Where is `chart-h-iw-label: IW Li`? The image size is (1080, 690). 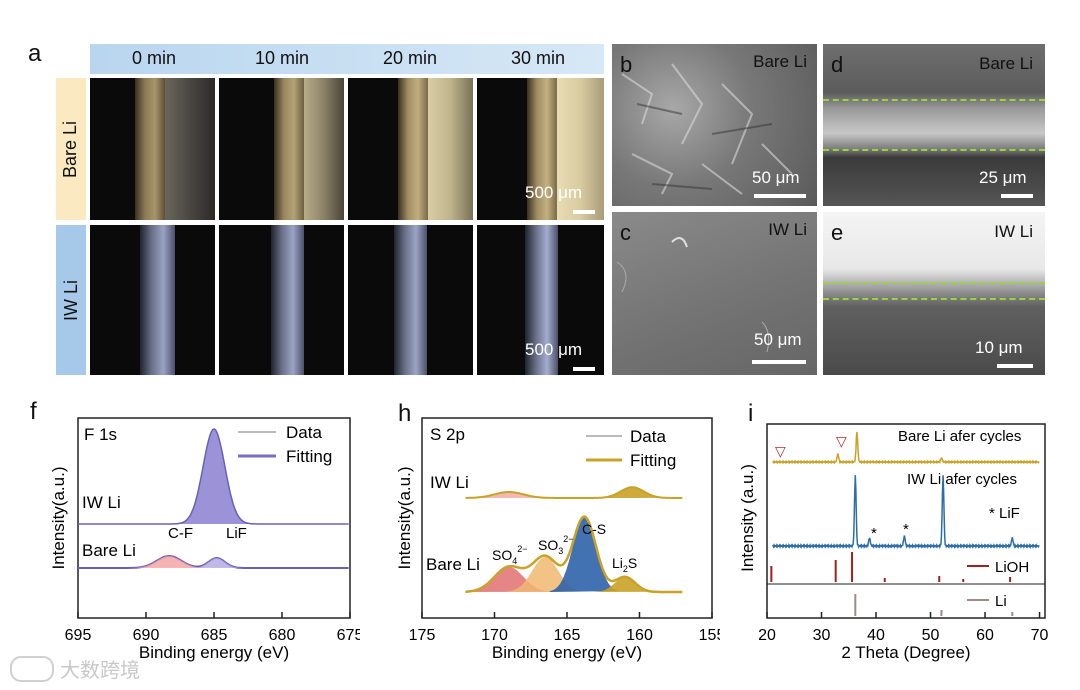 chart-h-iw-label: IW Li is located at coordinates (449, 482).